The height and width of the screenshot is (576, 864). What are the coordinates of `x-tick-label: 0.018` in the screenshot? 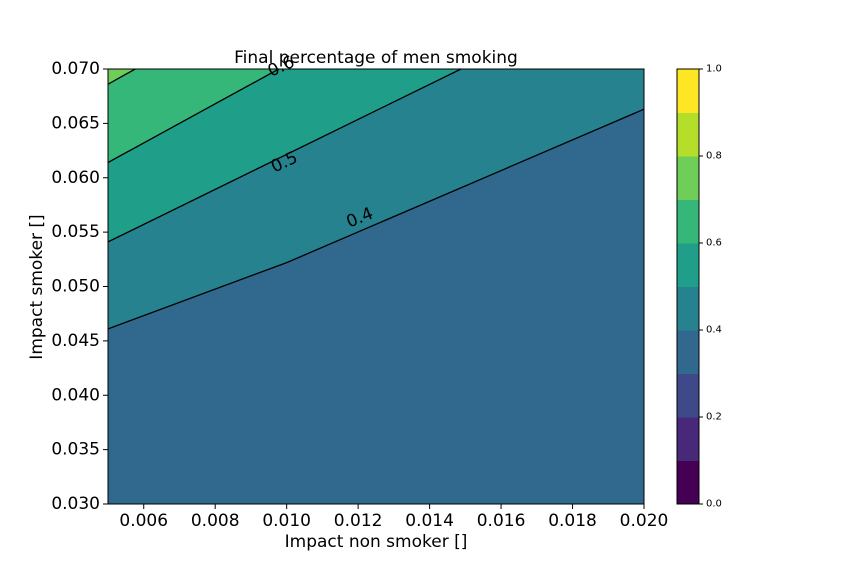 It's located at (572, 521).